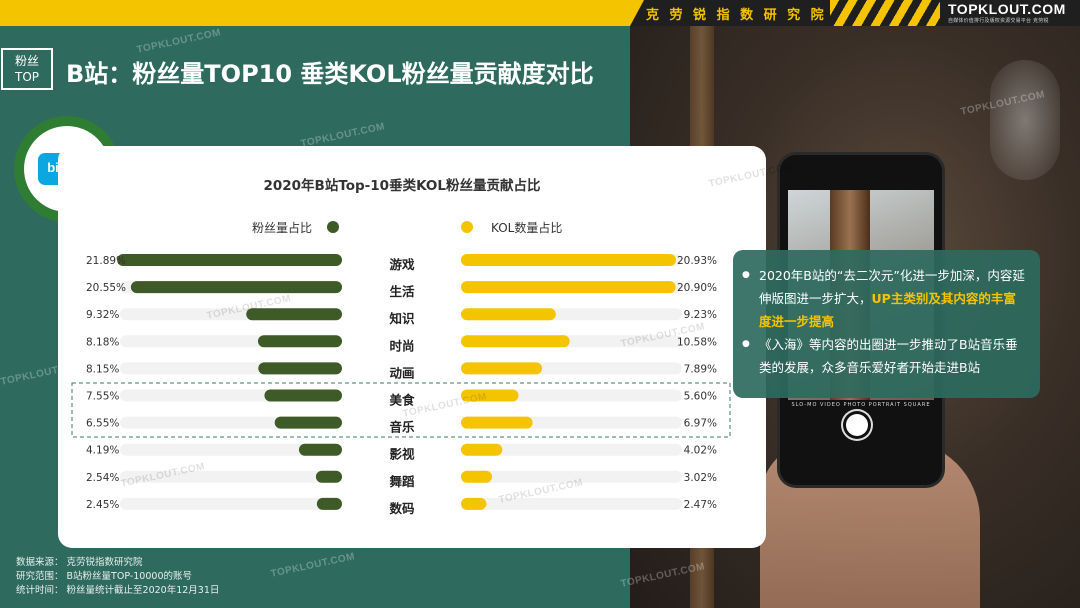 This screenshot has width=1080, height=608. What do you see at coordinates (1025, 120) in the screenshot?
I see `photo-lamp` at bounding box center [1025, 120].